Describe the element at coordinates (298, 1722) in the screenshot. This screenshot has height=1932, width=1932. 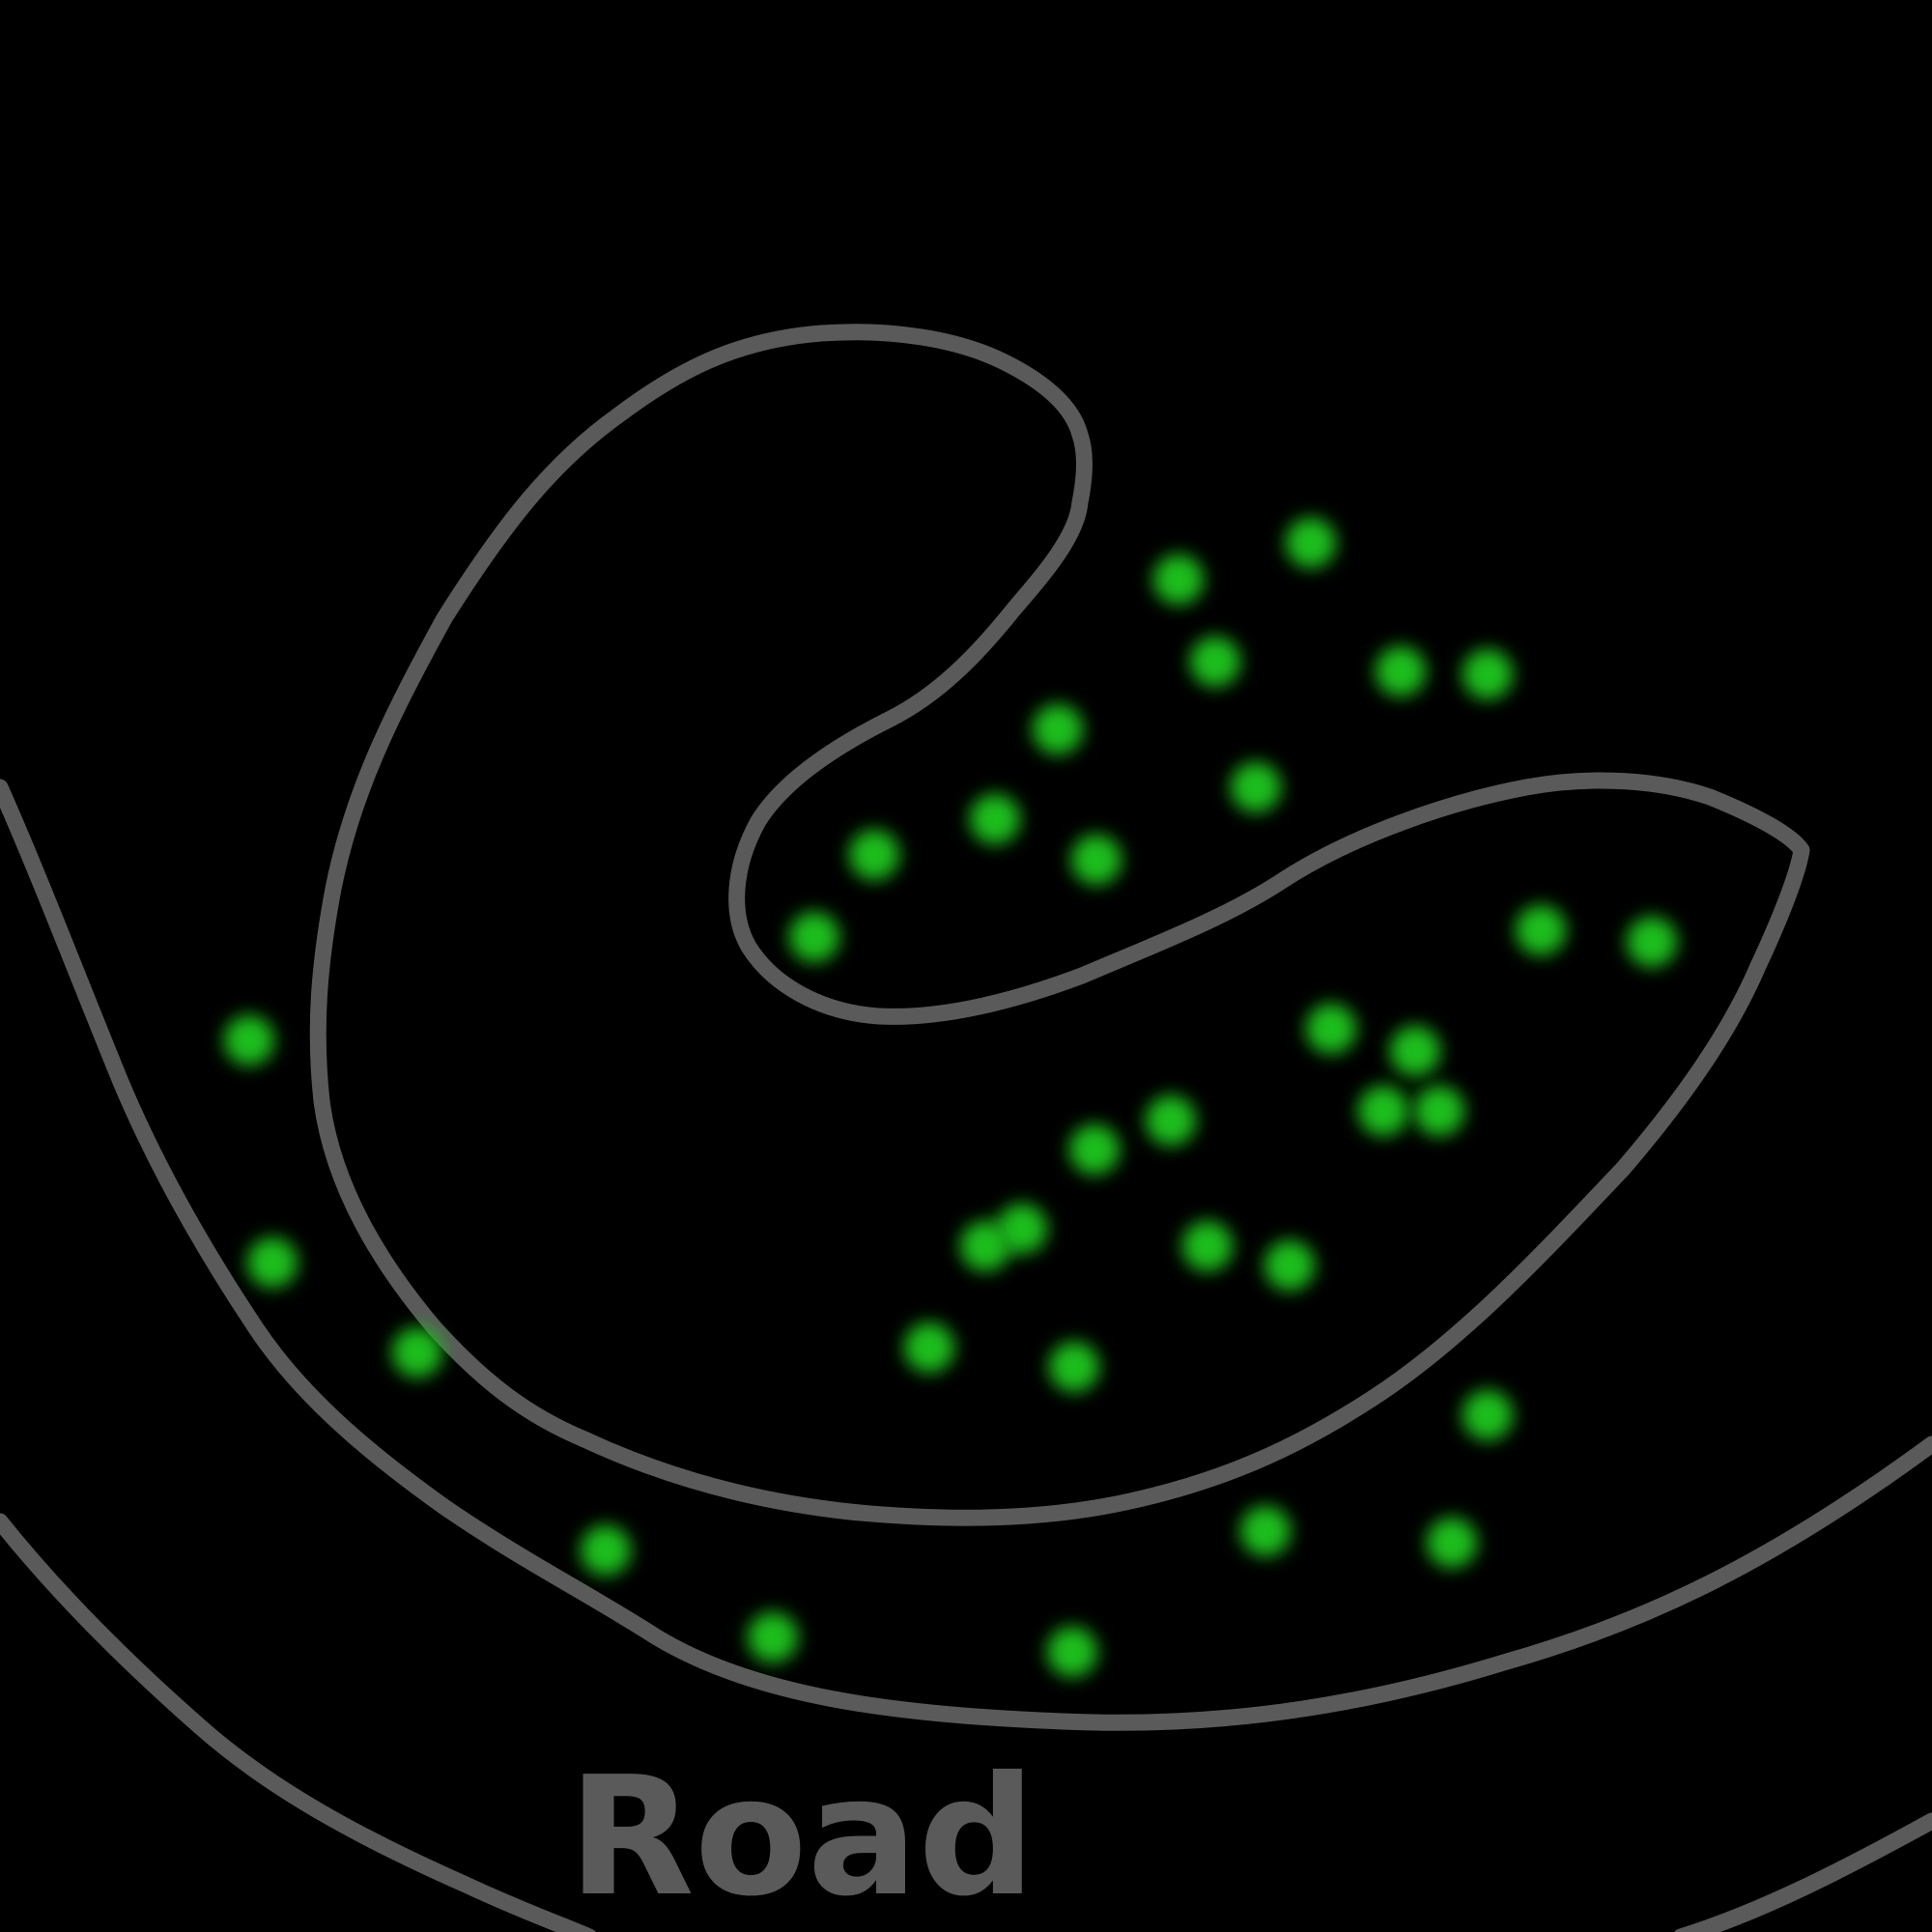
I see `road-lower-edge` at that location.